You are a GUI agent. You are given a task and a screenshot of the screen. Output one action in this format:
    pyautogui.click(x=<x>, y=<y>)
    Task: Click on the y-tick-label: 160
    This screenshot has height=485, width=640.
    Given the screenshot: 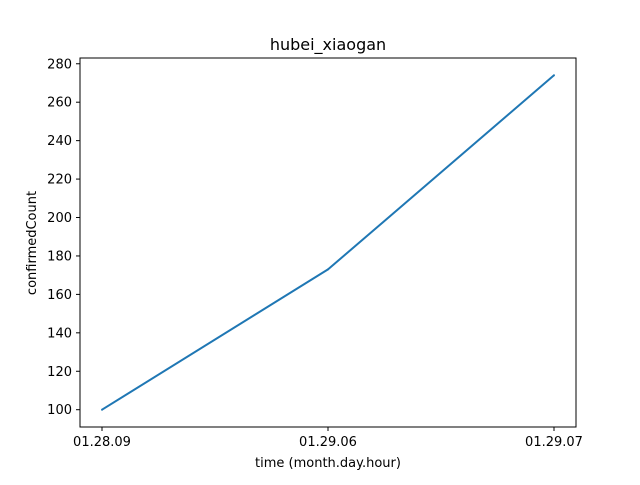 What is the action you would take?
    pyautogui.click(x=59, y=295)
    